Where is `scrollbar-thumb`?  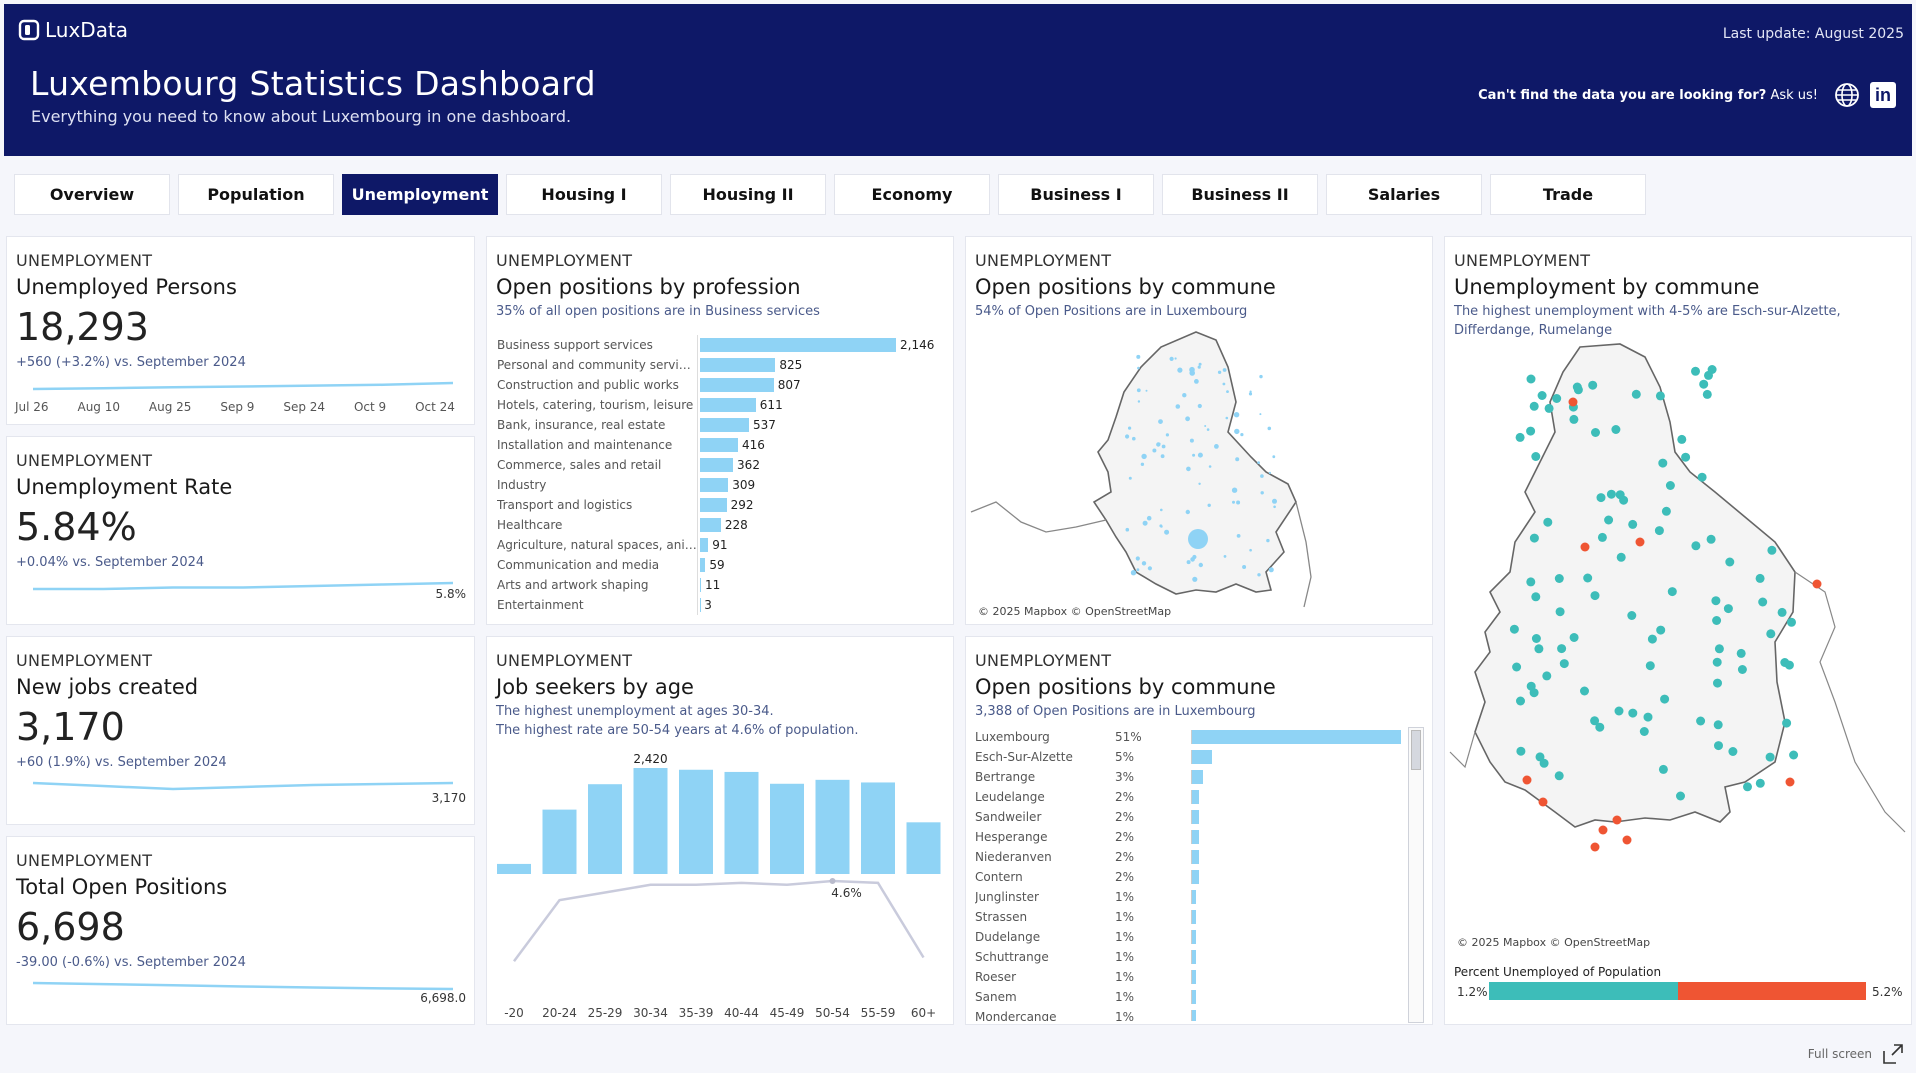 scrollbar-thumb is located at coordinates (1416, 750).